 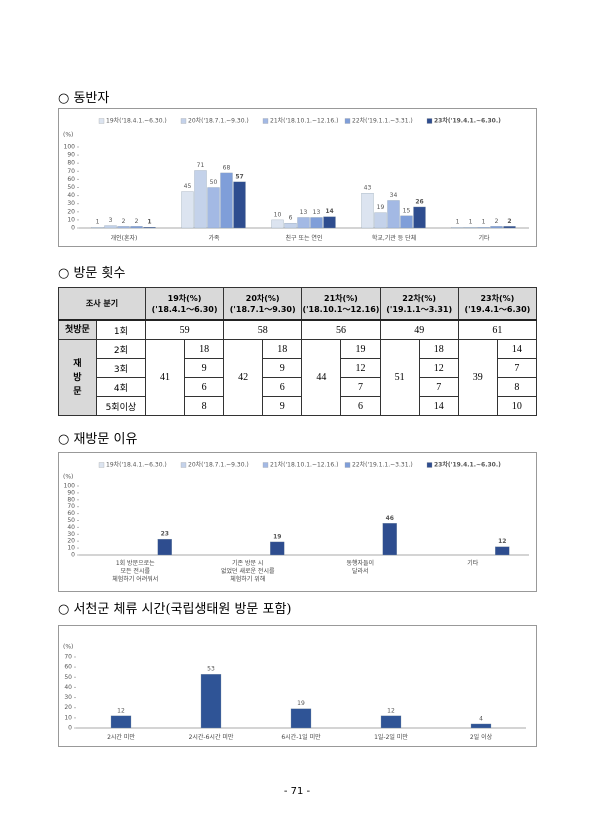 What do you see at coordinates (517, 406) in the screenshot?
I see `value-cell: 10` at bounding box center [517, 406].